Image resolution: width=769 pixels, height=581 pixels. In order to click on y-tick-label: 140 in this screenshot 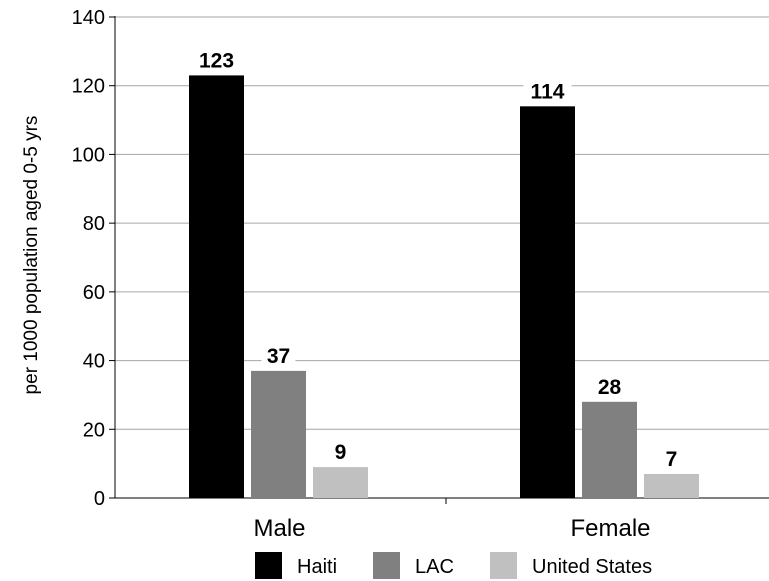, I will do `click(88, 18)`.